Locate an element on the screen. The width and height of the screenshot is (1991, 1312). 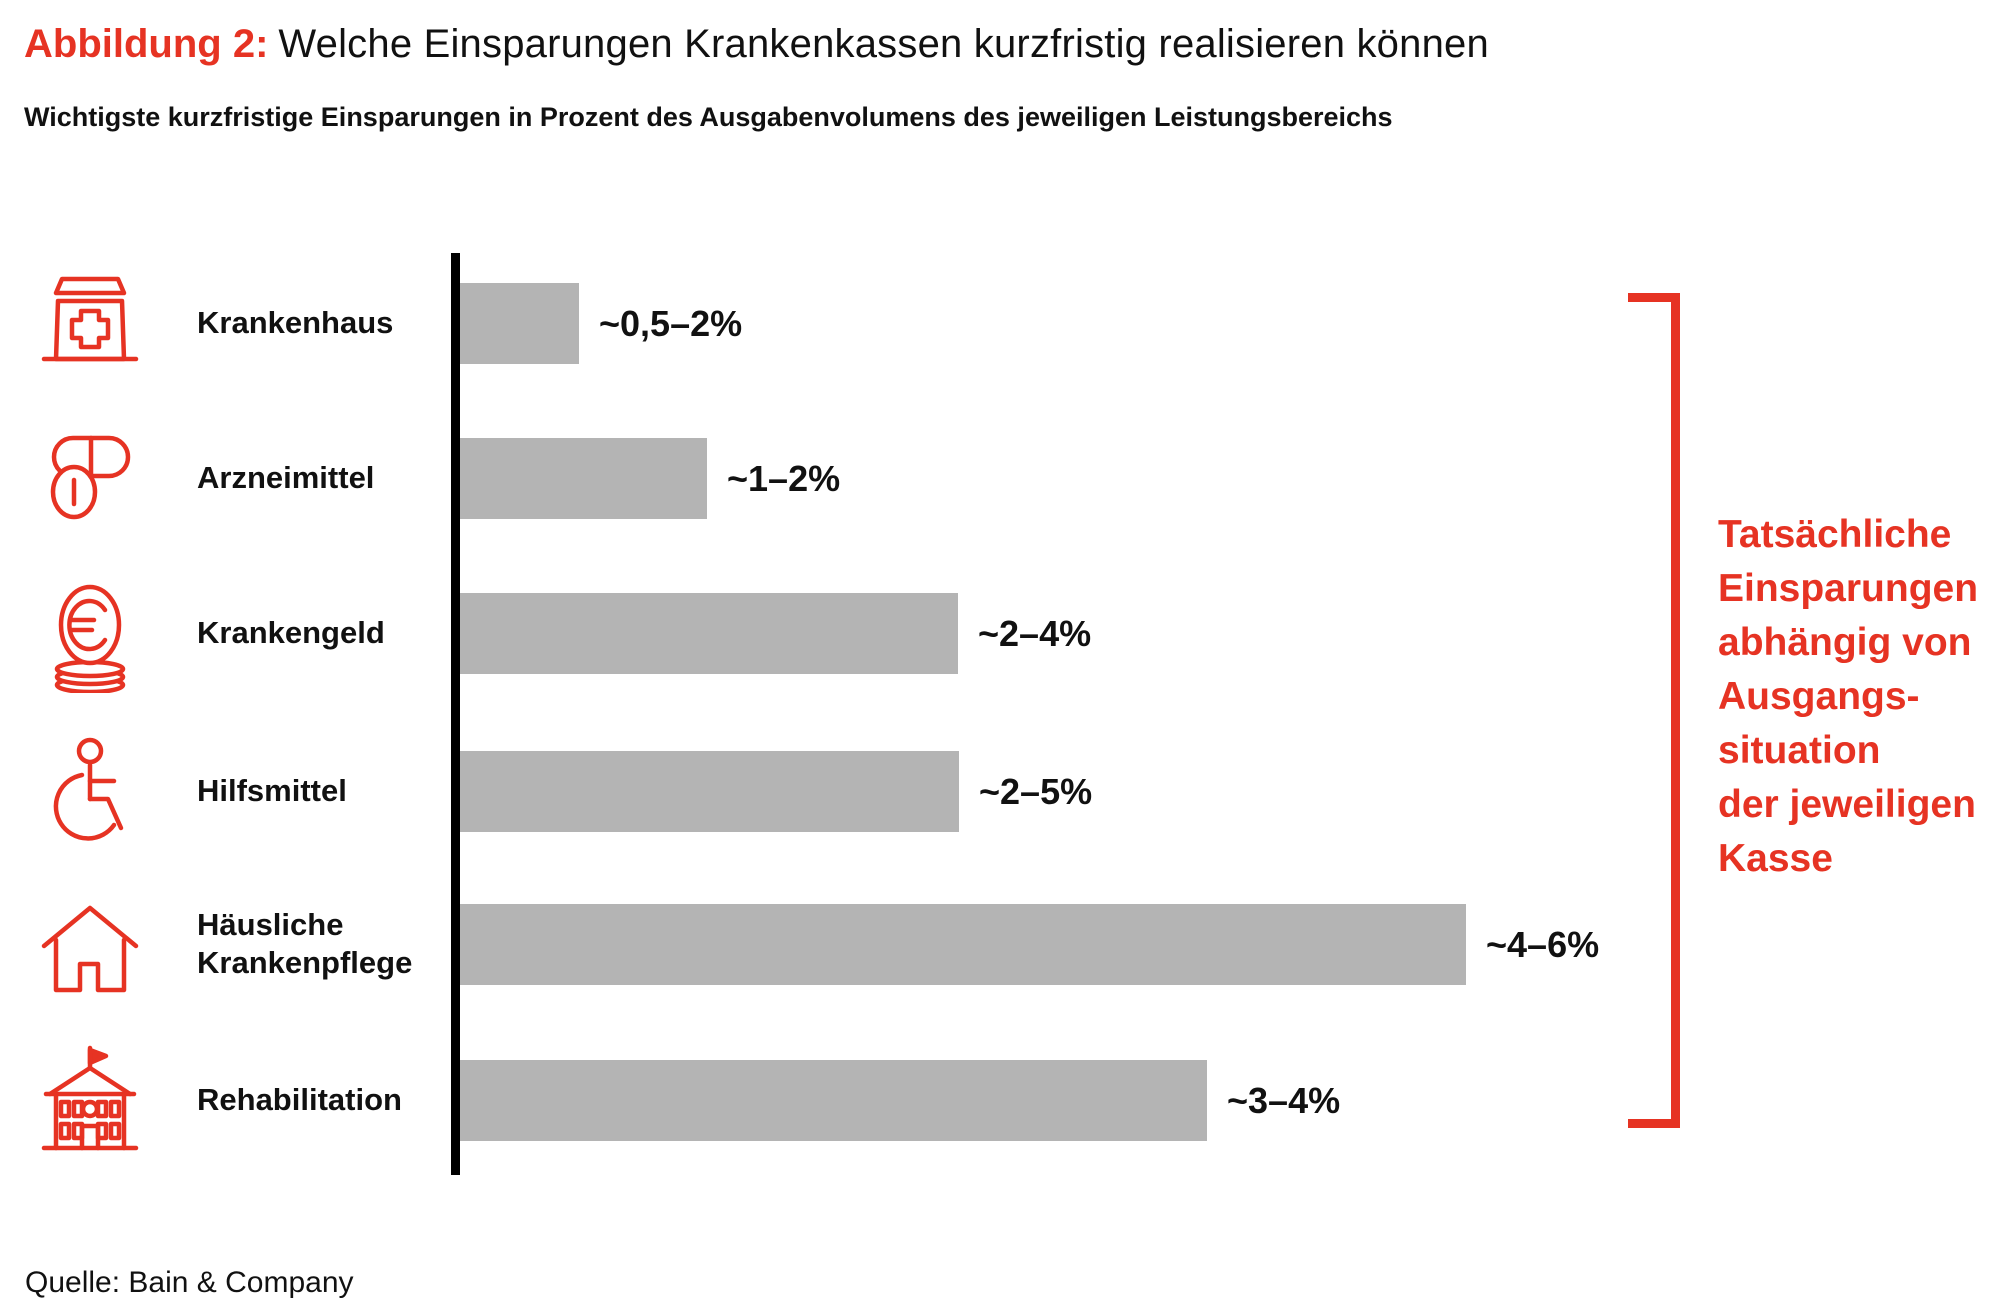
bar-krankenhaus is located at coordinates (519, 323).